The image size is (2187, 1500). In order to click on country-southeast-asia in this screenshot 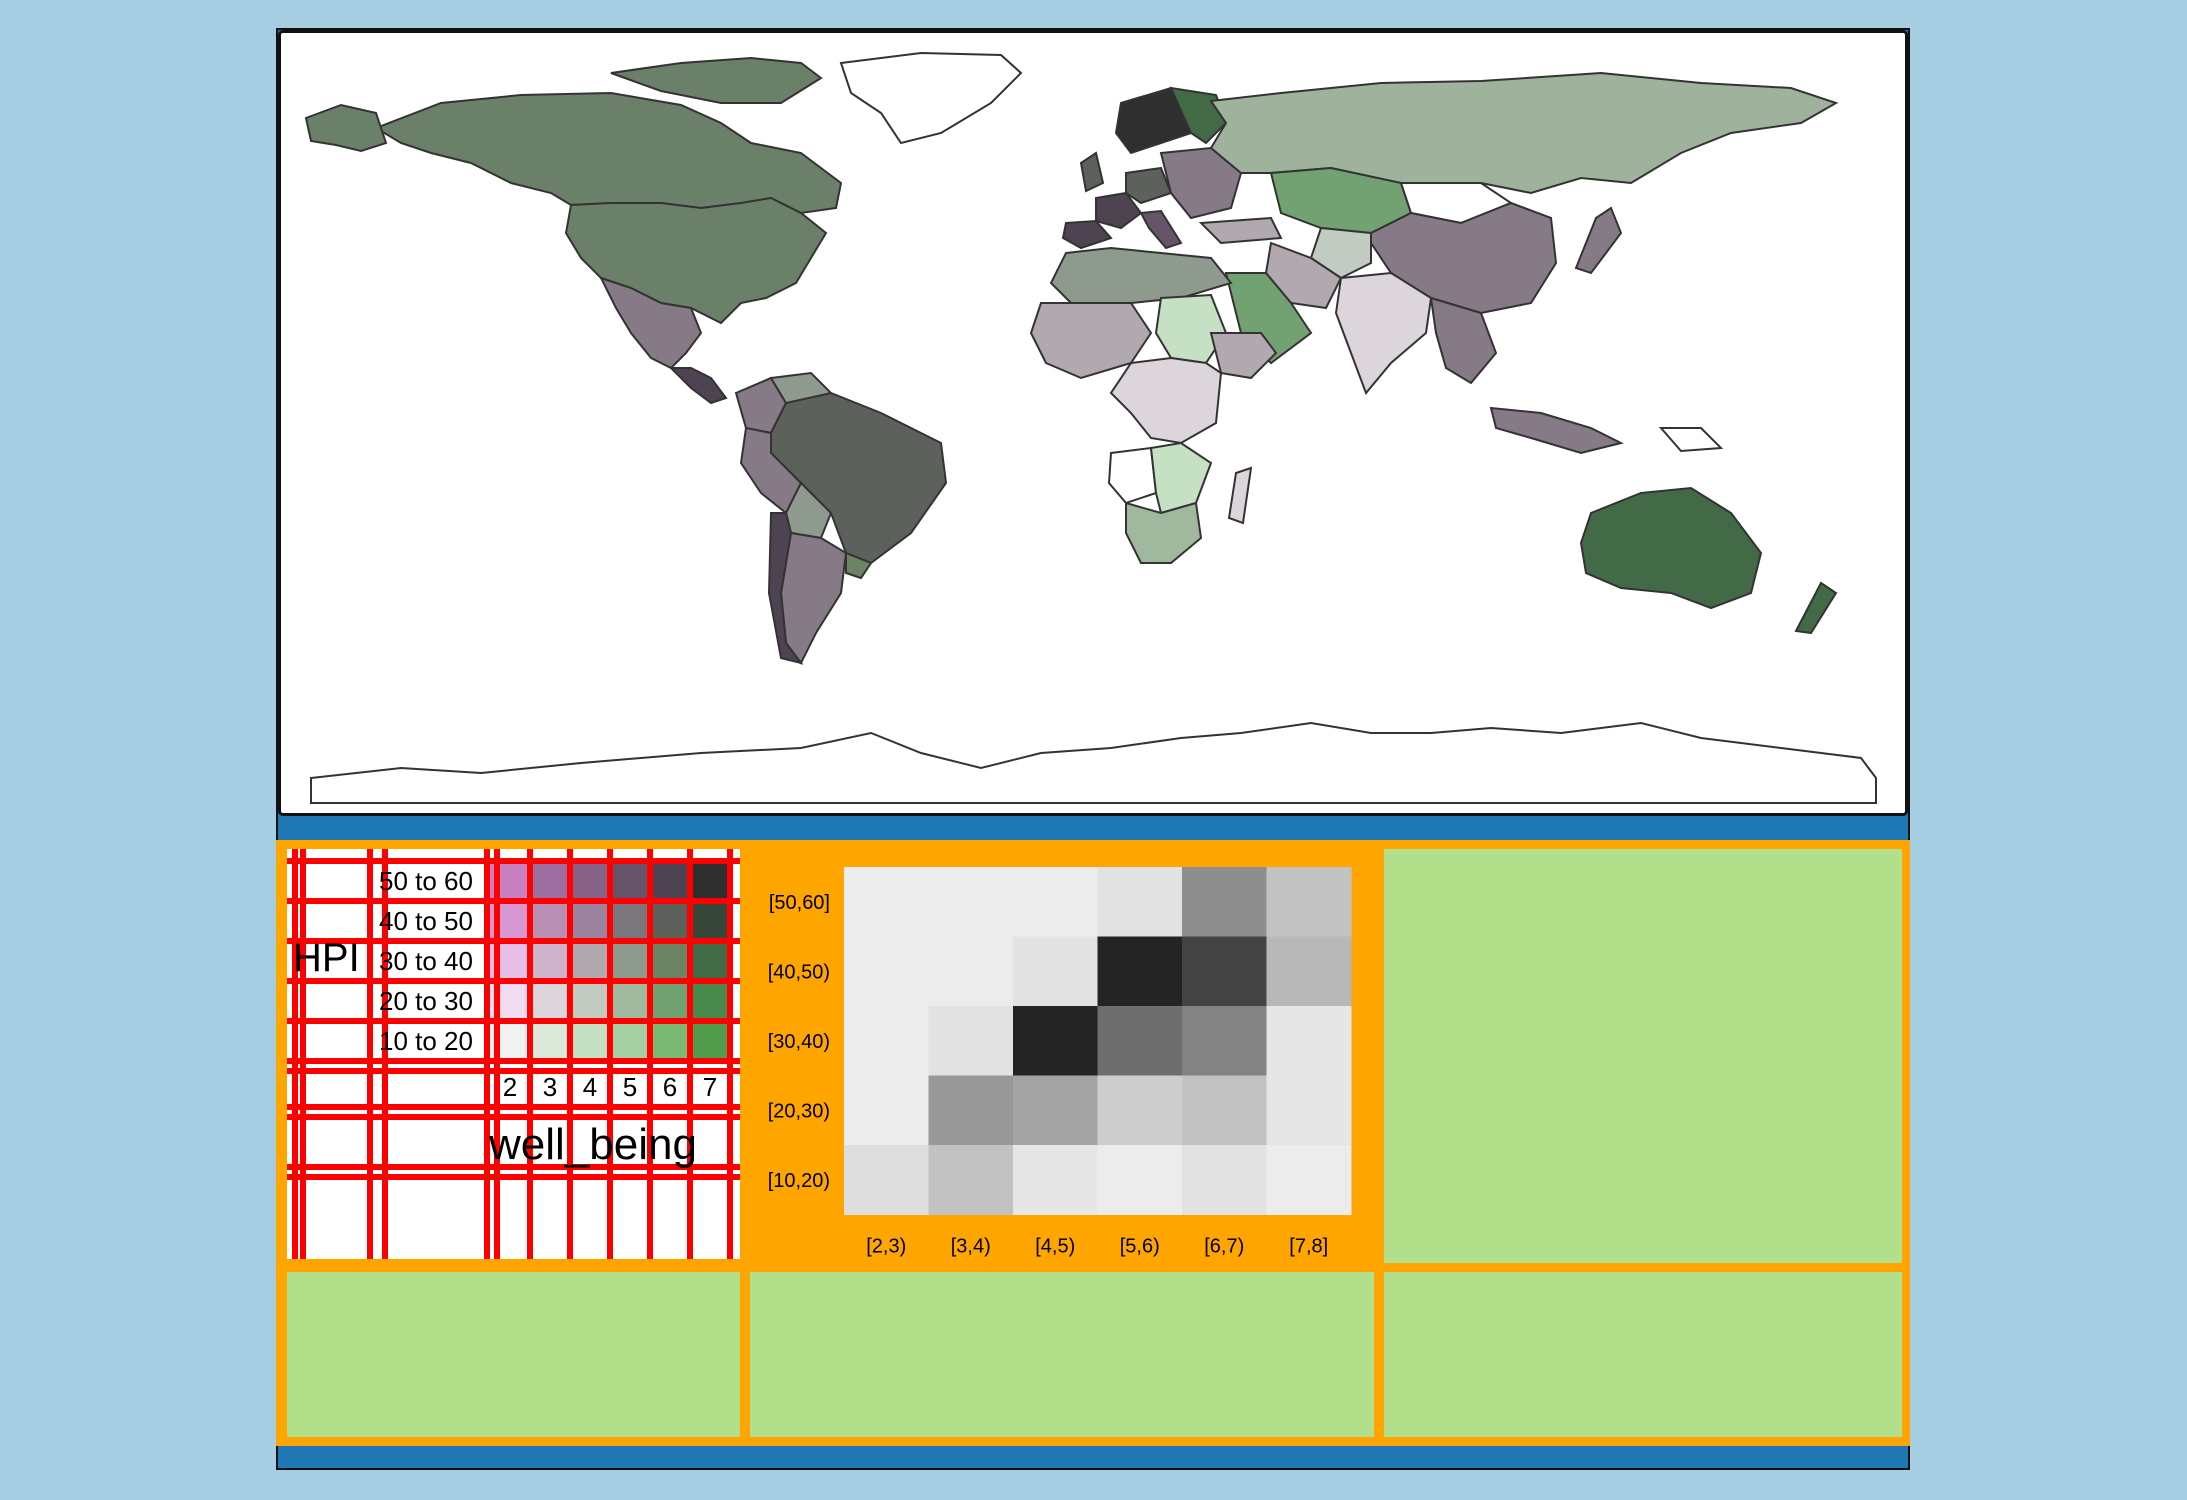, I will do `click(1463, 340)`.